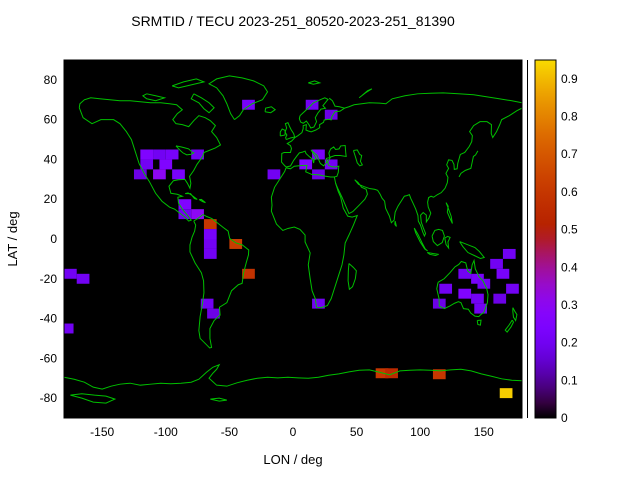 Image resolution: width=640 pixels, height=480 pixels. Describe the element at coordinates (49, 358) in the screenshot. I see `y-tick-label: -60` at that location.